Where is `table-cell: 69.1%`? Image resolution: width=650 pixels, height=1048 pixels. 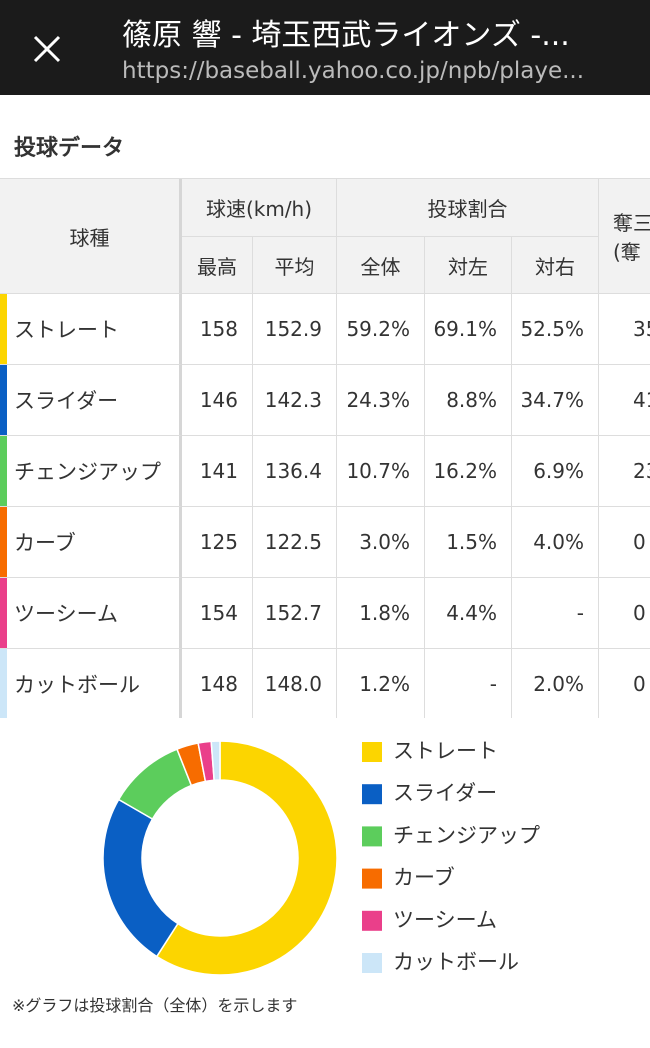 table-cell: 69.1% is located at coordinates (468, 329).